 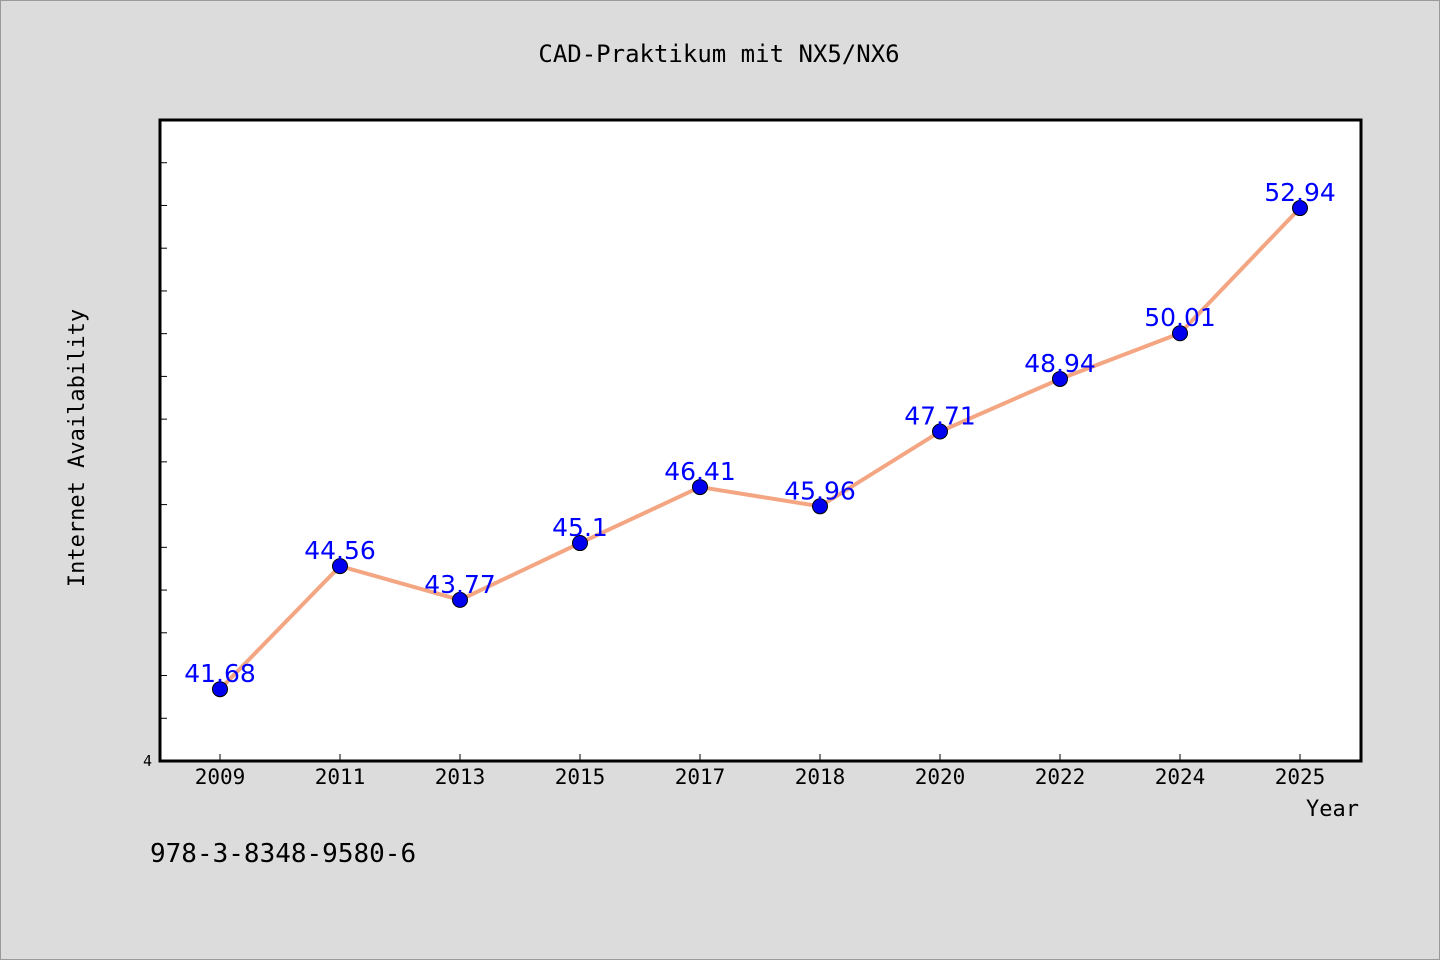 I want to click on x-tick-label: 2011, so click(x=340, y=777).